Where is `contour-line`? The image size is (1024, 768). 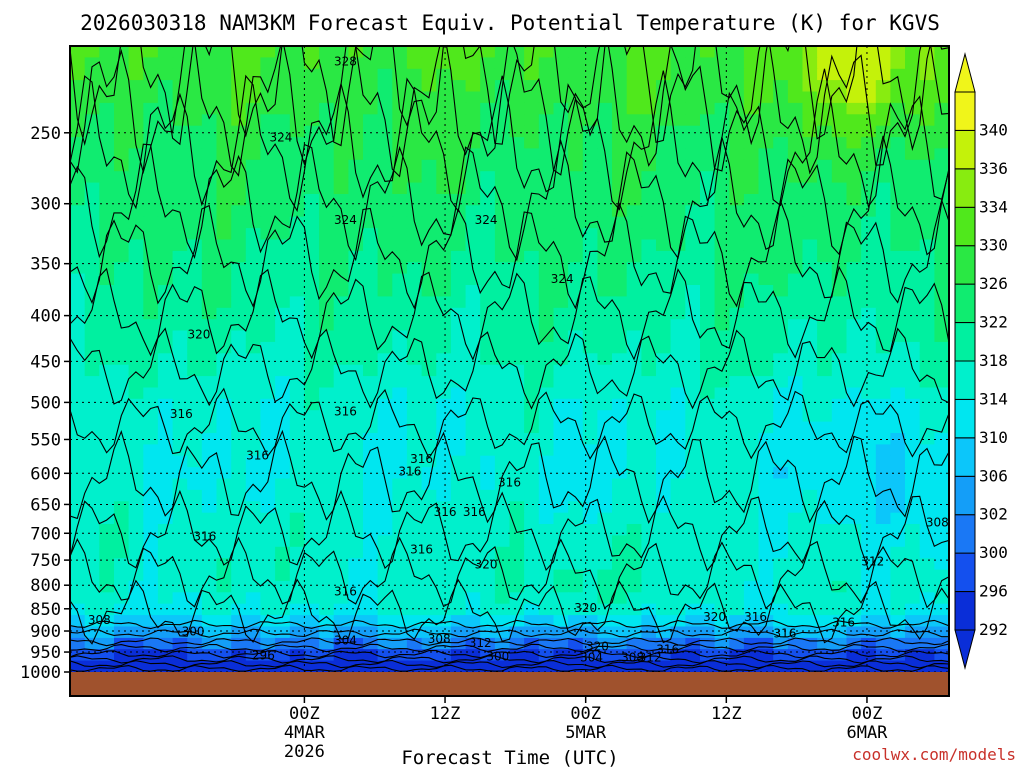 contour-line is located at coordinates (509, 573).